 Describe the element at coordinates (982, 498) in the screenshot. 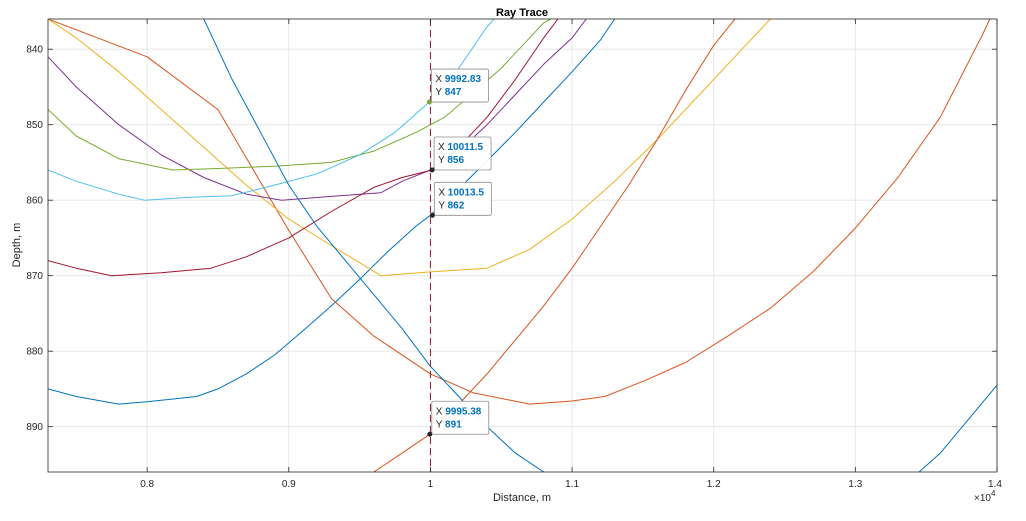

I see `x-exponent-base: ×10` at that location.